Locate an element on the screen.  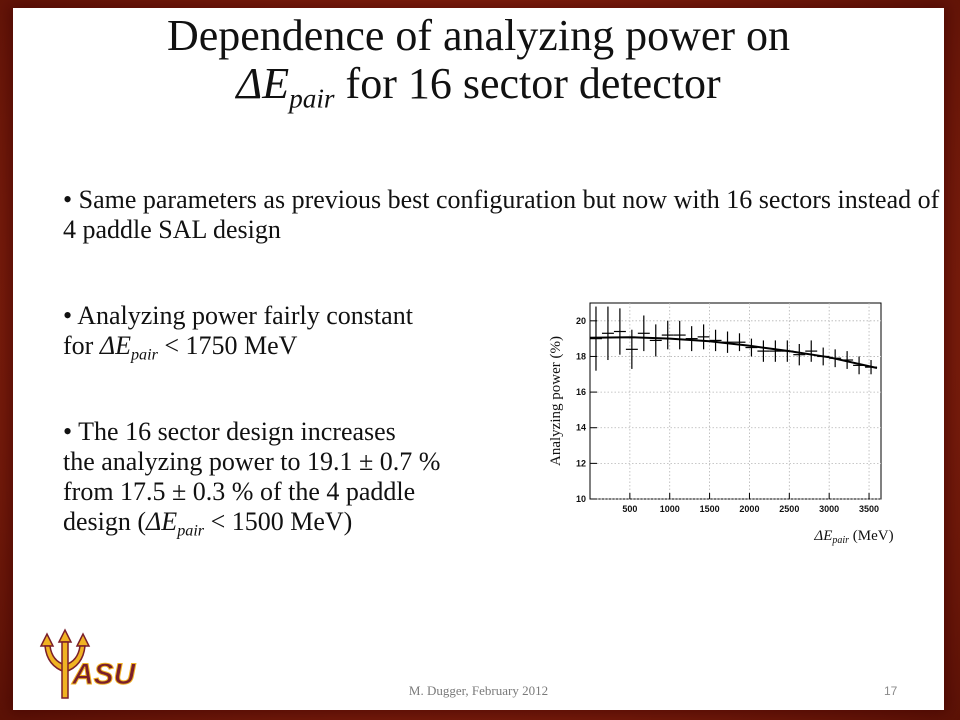
data-points is located at coordinates (734, 340).